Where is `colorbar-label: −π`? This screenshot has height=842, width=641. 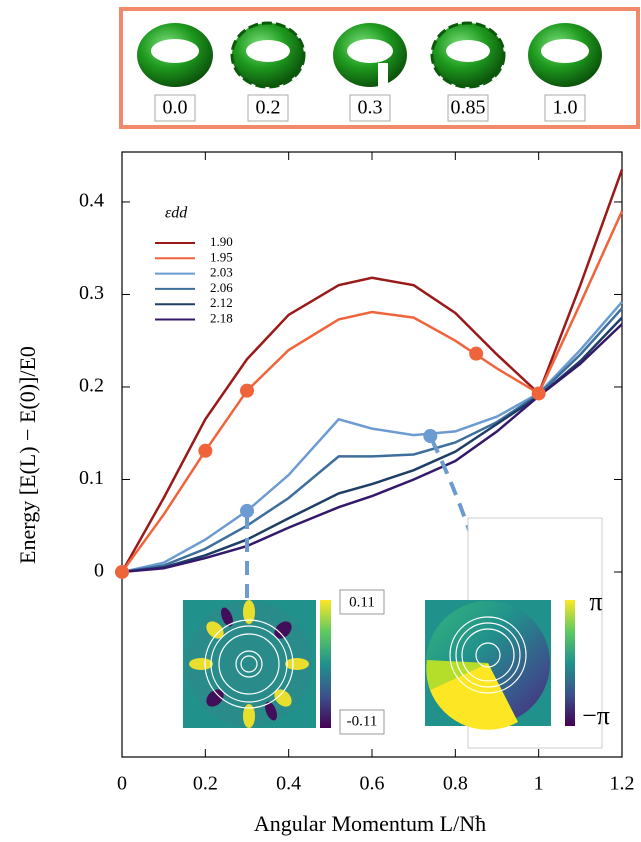 colorbar-label: −π is located at coordinates (596, 715).